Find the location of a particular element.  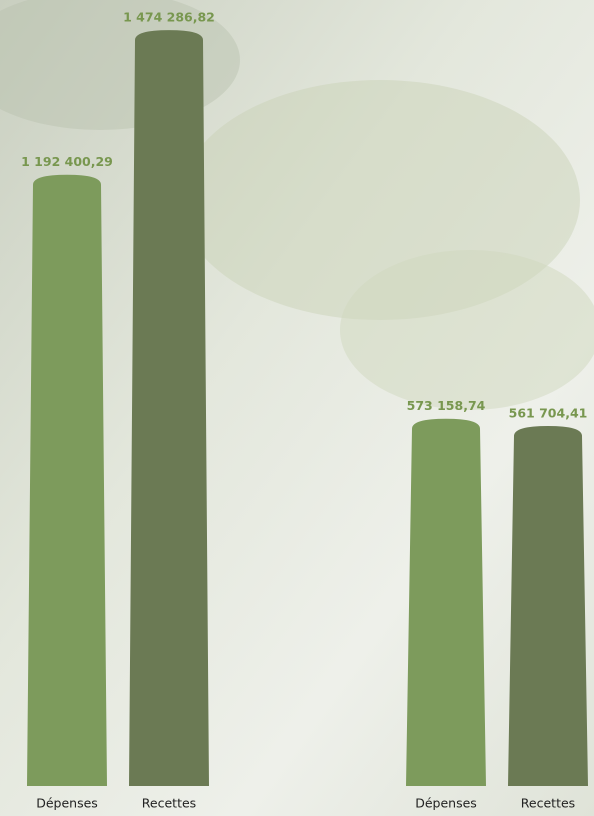

foliage is located at coordinates (467, 330).